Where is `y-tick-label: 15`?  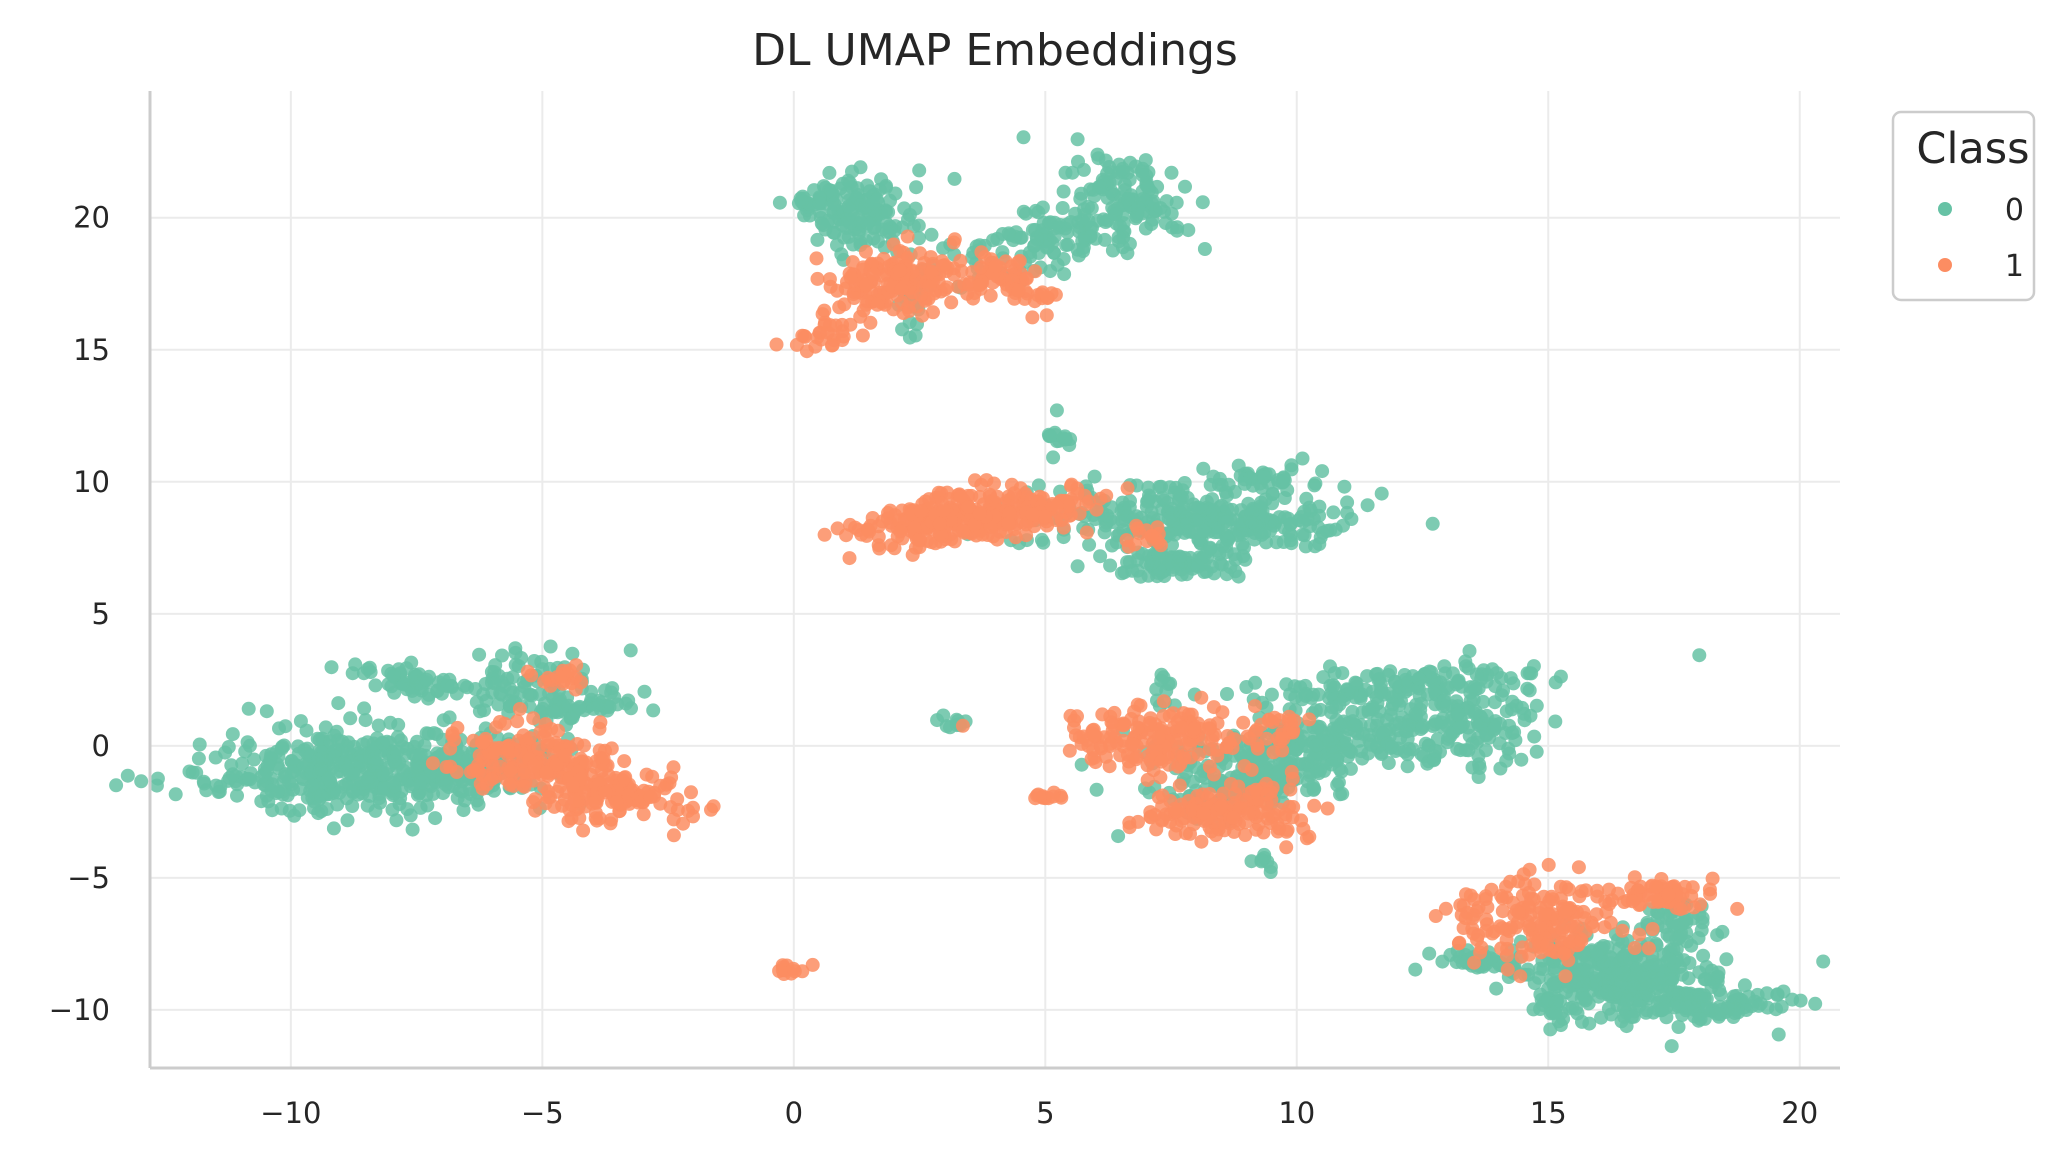
y-tick-label: 15 is located at coordinates (91, 350).